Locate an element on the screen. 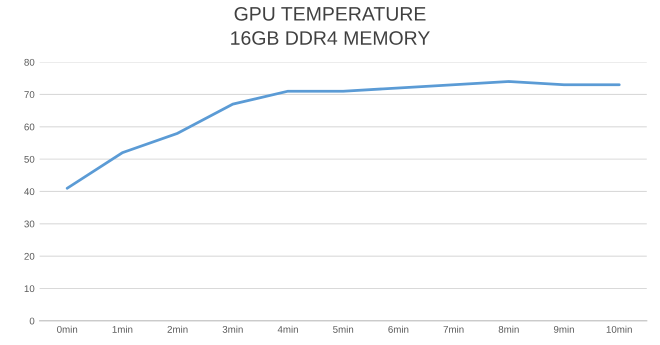  y-tick-label: 30 is located at coordinates (29, 224).